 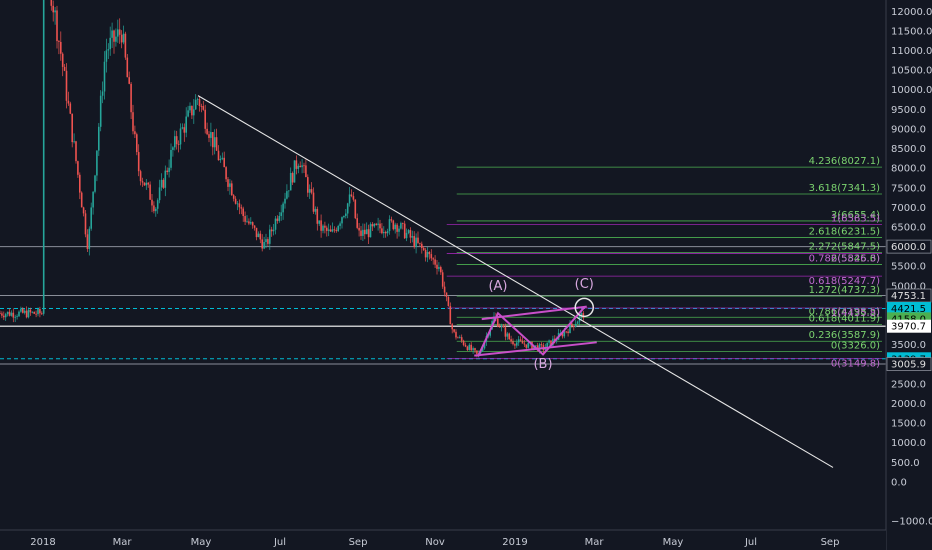 I want to click on y-tick-label: 10500.0, so click(x=911, y=71).